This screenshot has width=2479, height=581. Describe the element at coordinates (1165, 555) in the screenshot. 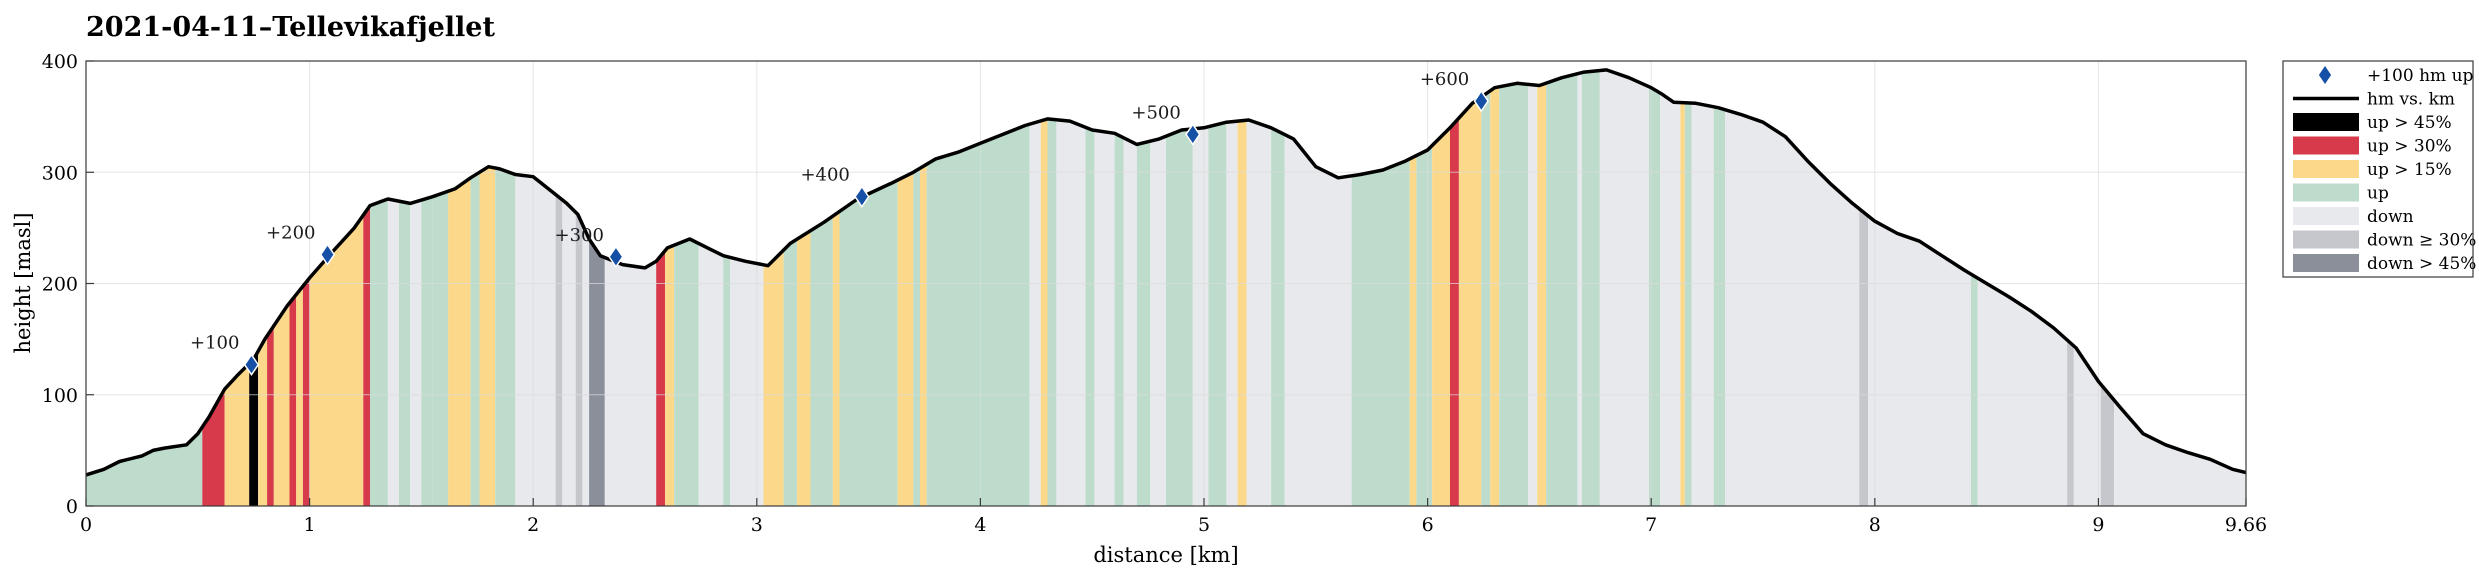

I see `x-axis-label: distance [km]` at that location.